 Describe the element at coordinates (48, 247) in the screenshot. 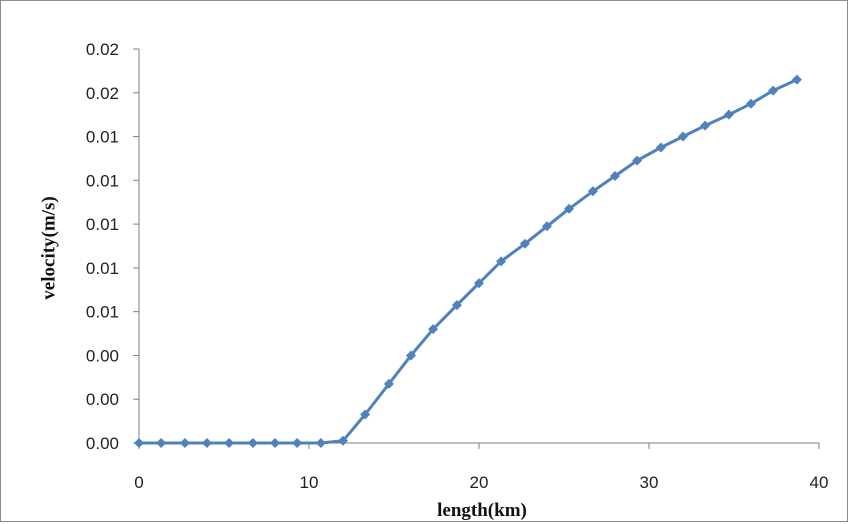

I see `y-axis-title: velocity(m/s)` at that location.